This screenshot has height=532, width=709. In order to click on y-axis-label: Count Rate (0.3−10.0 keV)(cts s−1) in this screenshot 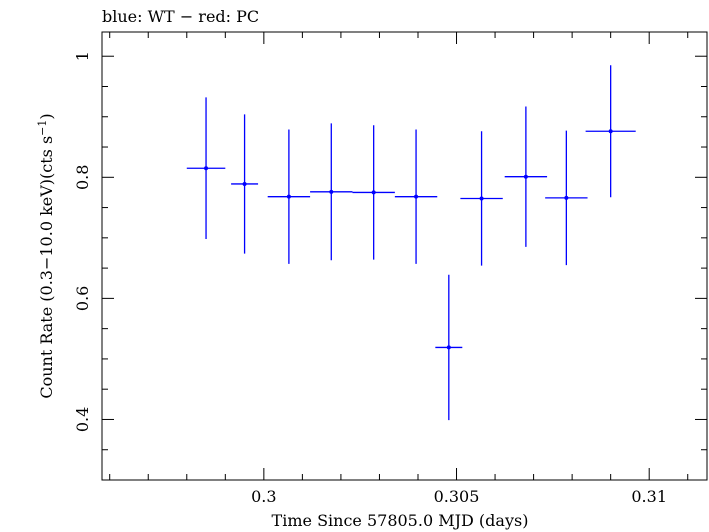, I will do `click(46, 255)`.